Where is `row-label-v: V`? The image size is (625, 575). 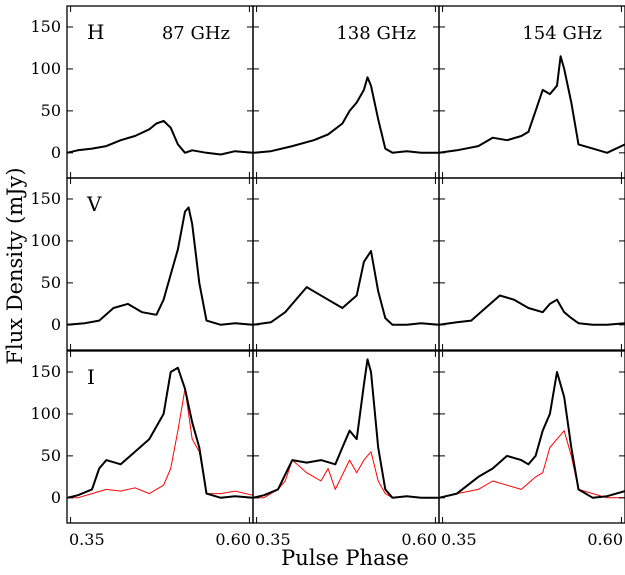
row-label-v: V is located at coordinates (94, 204).